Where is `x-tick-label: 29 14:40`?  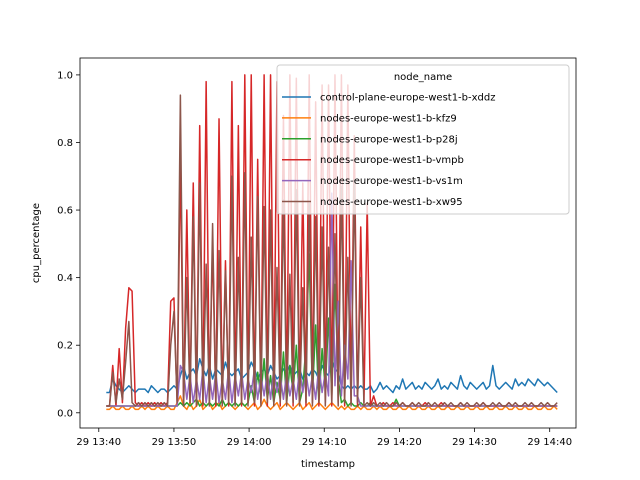 x-tick-label: 29 14:40 is located at coordinates (549, 442).